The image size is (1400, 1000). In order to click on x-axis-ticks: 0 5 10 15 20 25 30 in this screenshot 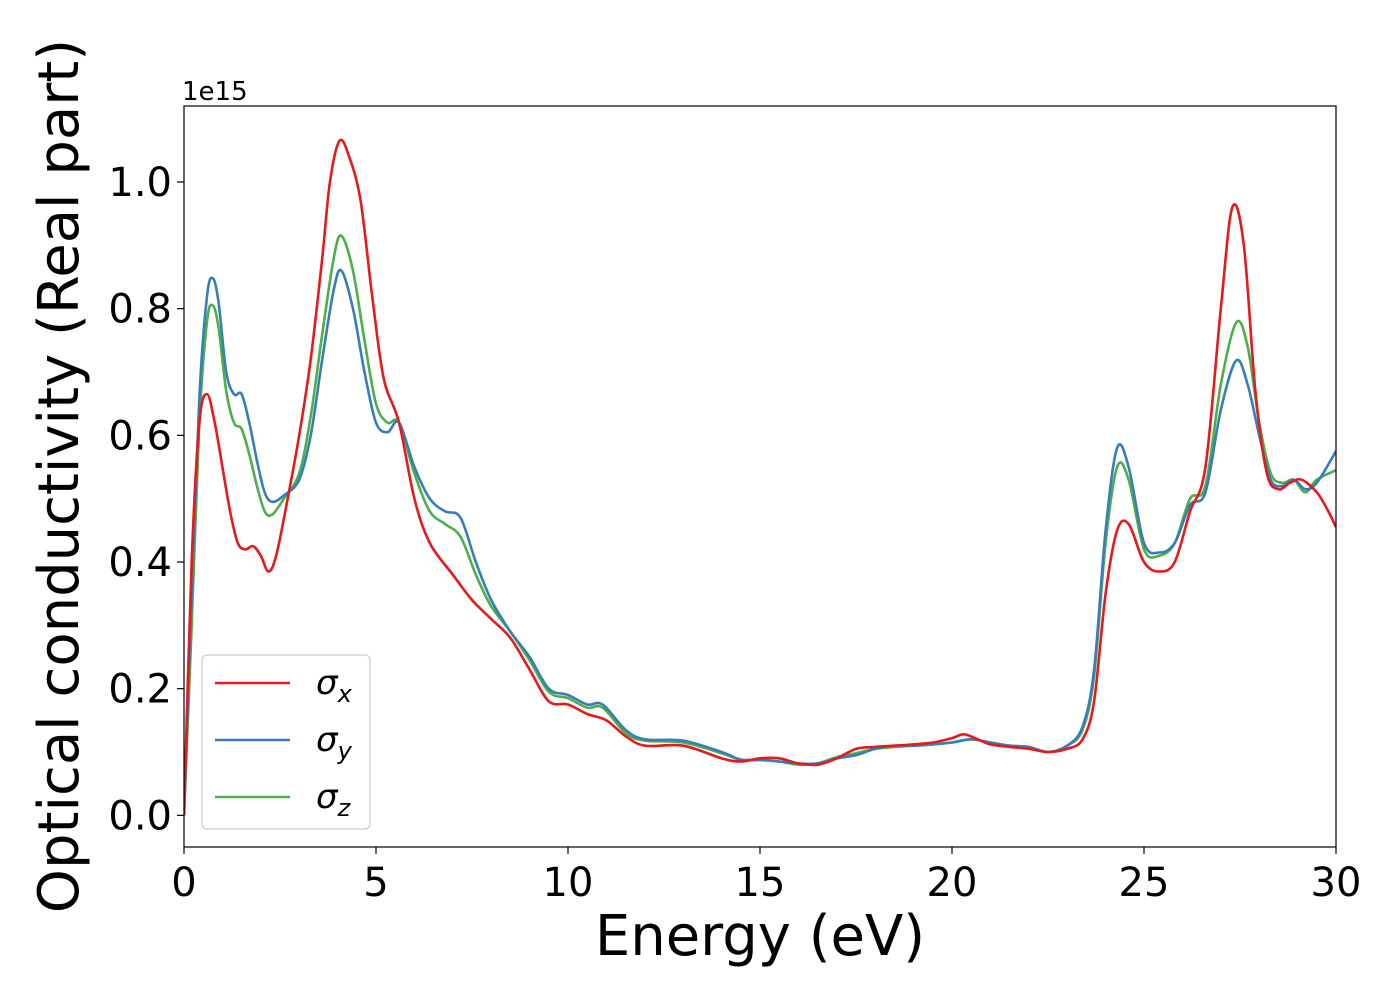, I will do `click(766, 876)`.